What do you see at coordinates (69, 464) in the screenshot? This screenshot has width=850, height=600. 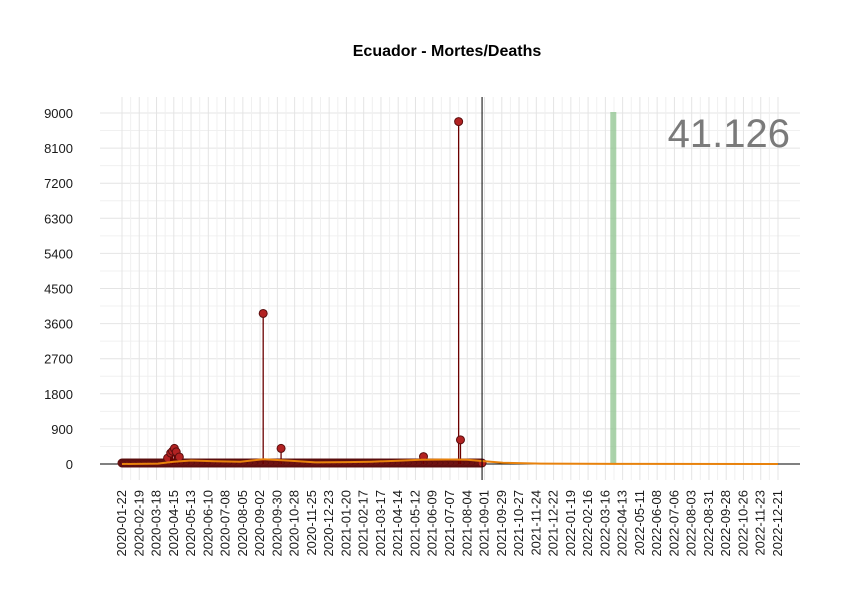 I see `y-tick-label: 0` at bounding box center [69, 464].